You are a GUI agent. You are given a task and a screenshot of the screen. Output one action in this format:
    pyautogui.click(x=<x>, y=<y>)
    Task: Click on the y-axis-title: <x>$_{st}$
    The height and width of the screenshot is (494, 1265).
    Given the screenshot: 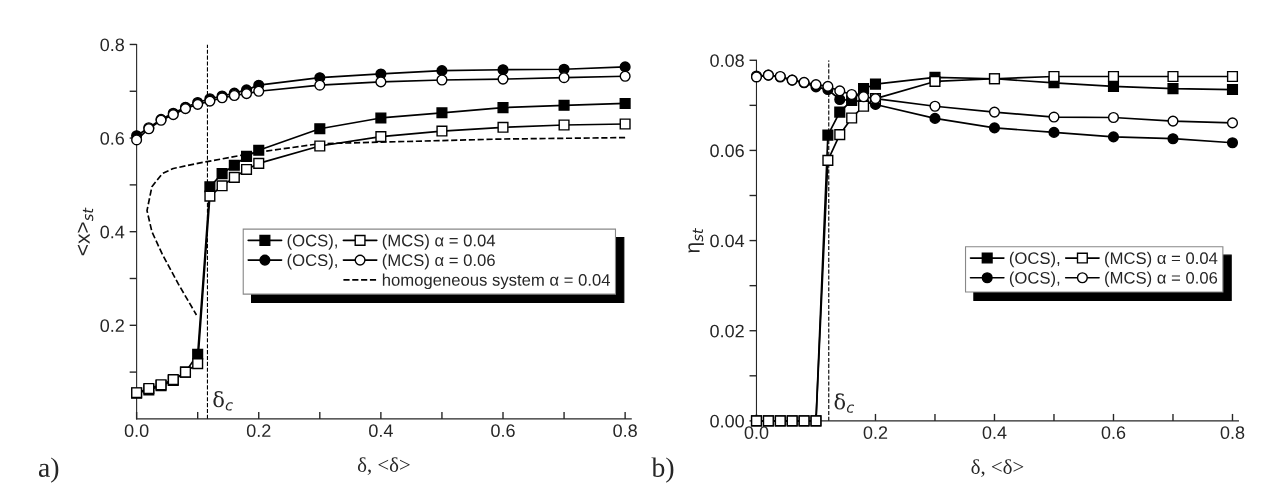 What is the action you would take?
    pyautogui.click(x=85, y=231)
    